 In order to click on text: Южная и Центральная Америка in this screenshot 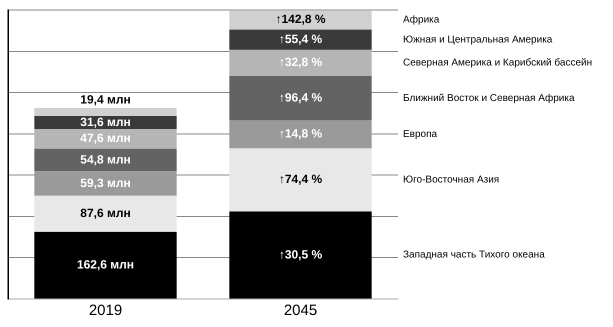, I will do `click(478, 40)`.